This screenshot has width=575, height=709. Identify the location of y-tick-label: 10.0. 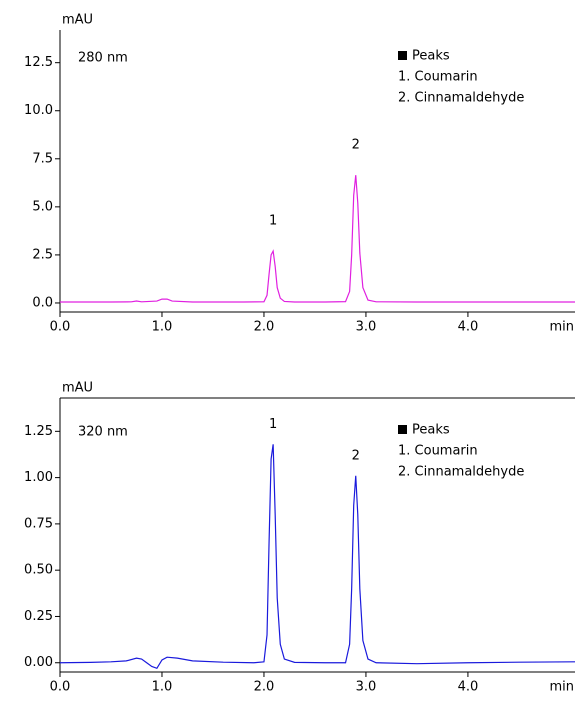
(38, 110).